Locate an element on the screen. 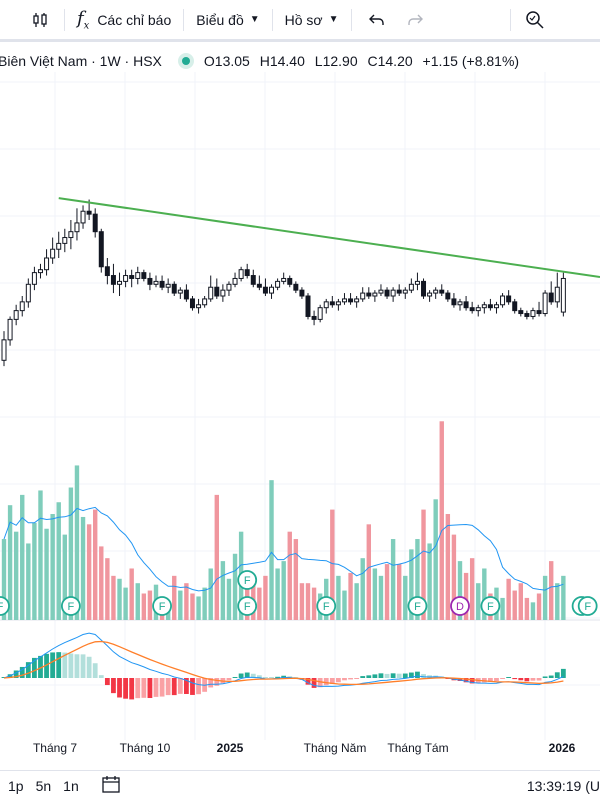  range-1p: 1p is located at coordinates (16, 785).